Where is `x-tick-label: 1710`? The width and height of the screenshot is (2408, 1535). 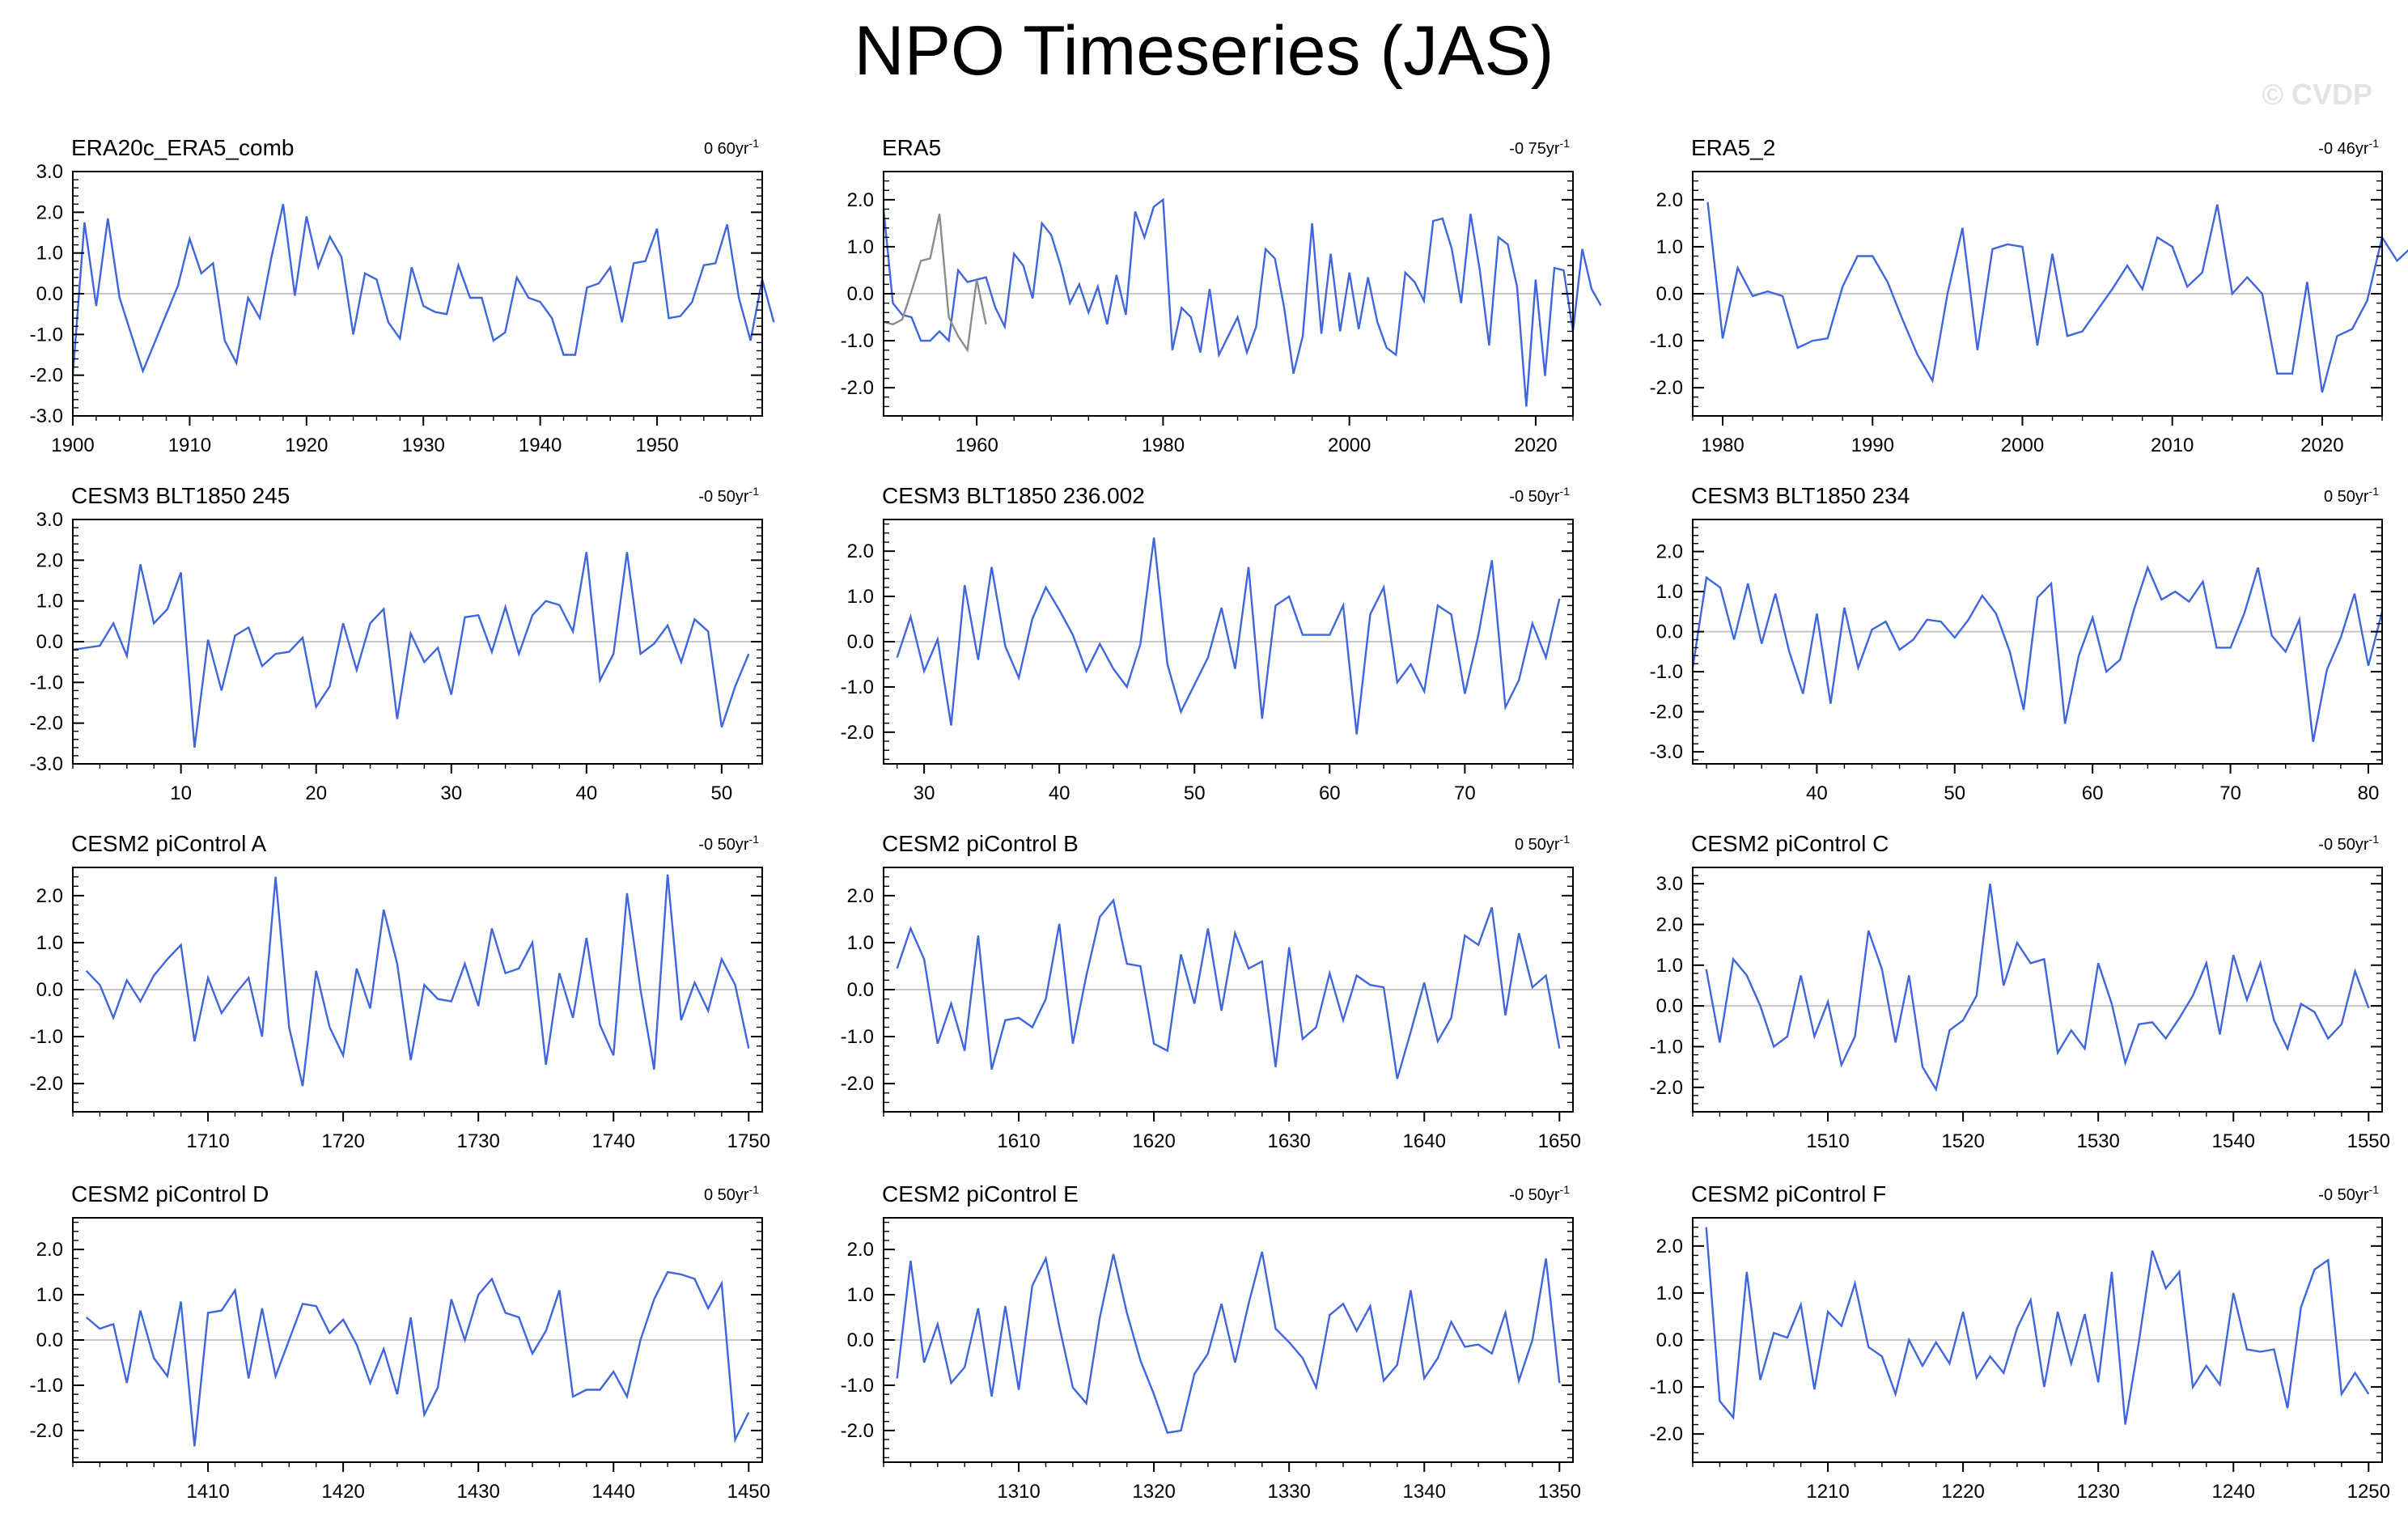 x-tick-label: 1710 is located at coordinates (207, 1141).